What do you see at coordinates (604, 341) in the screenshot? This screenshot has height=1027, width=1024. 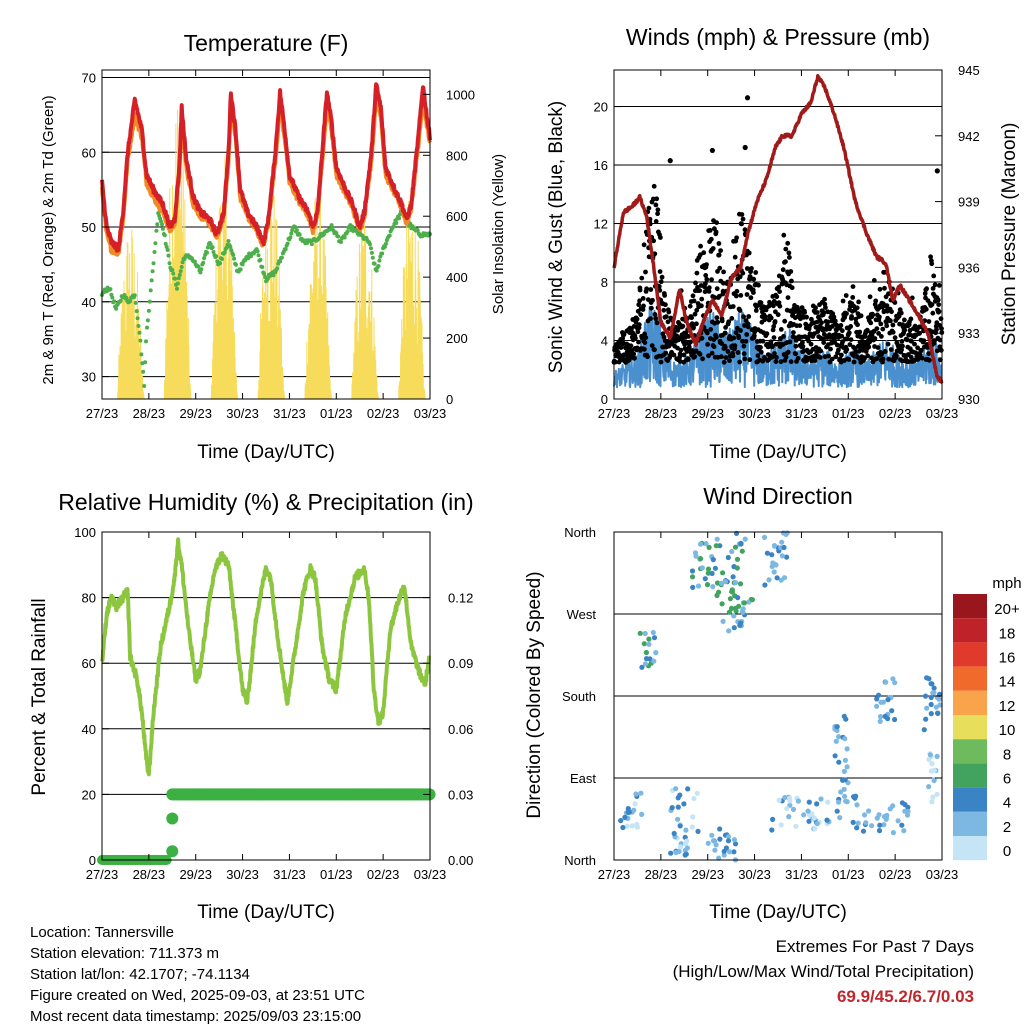 I see `y-tick-label: 4` at bounding box center [604, 341].